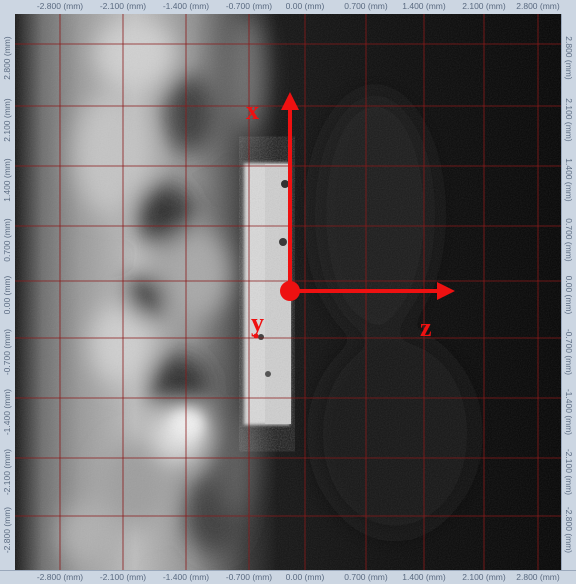 Image resolution: width=576 pixels, height=584 pixels. What do you see at coordinates (256, 336) in the screenshot?
I see `y-axis-point` at bounding box center [256, 336].